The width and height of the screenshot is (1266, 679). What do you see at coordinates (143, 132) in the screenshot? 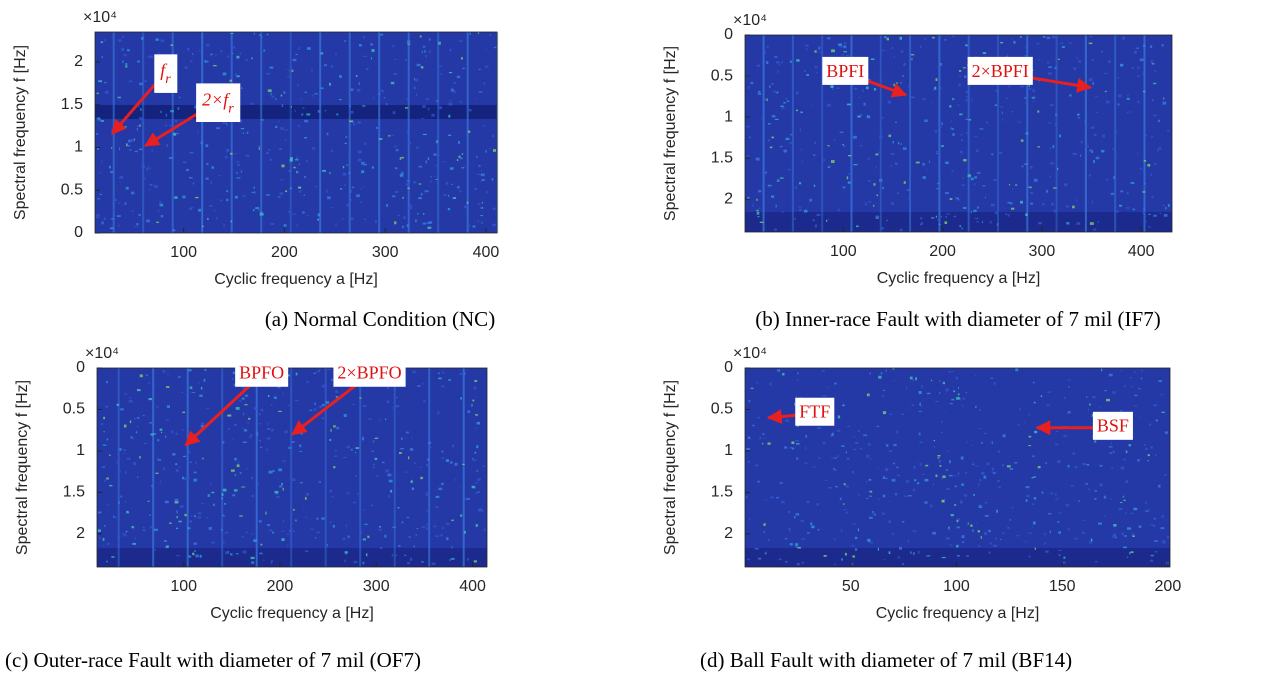
I see `stripe` at bounding box center [143, 132].